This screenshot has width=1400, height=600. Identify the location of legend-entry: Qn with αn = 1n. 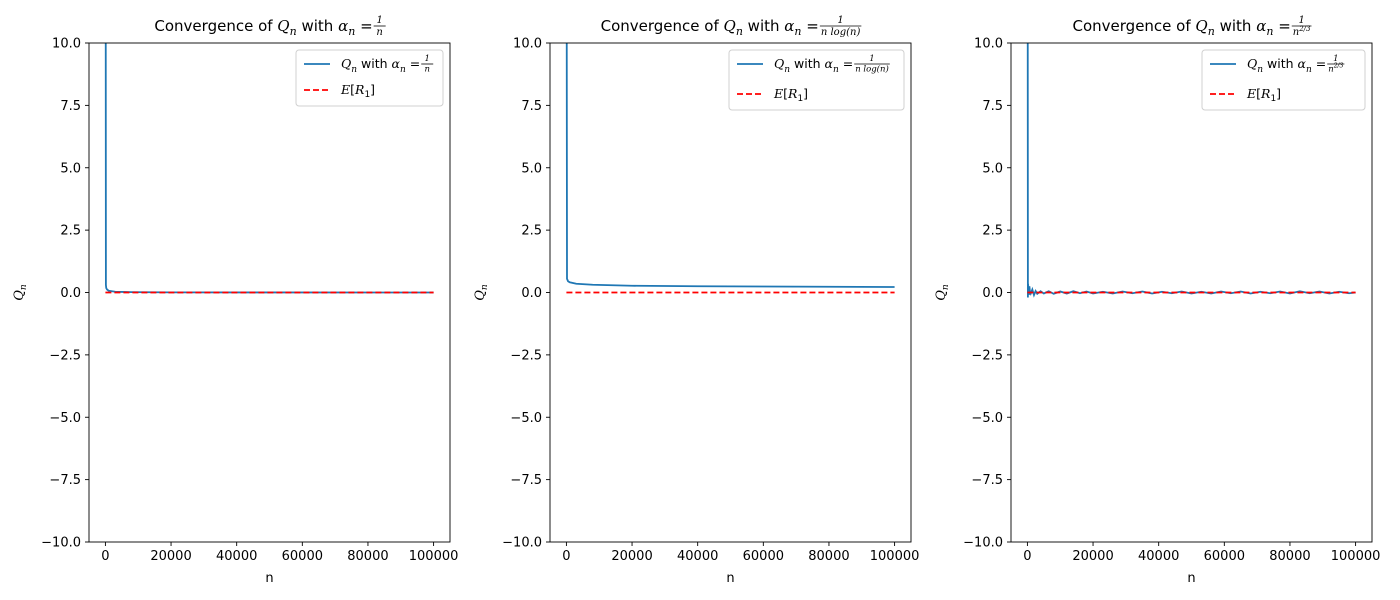
(387, 64).